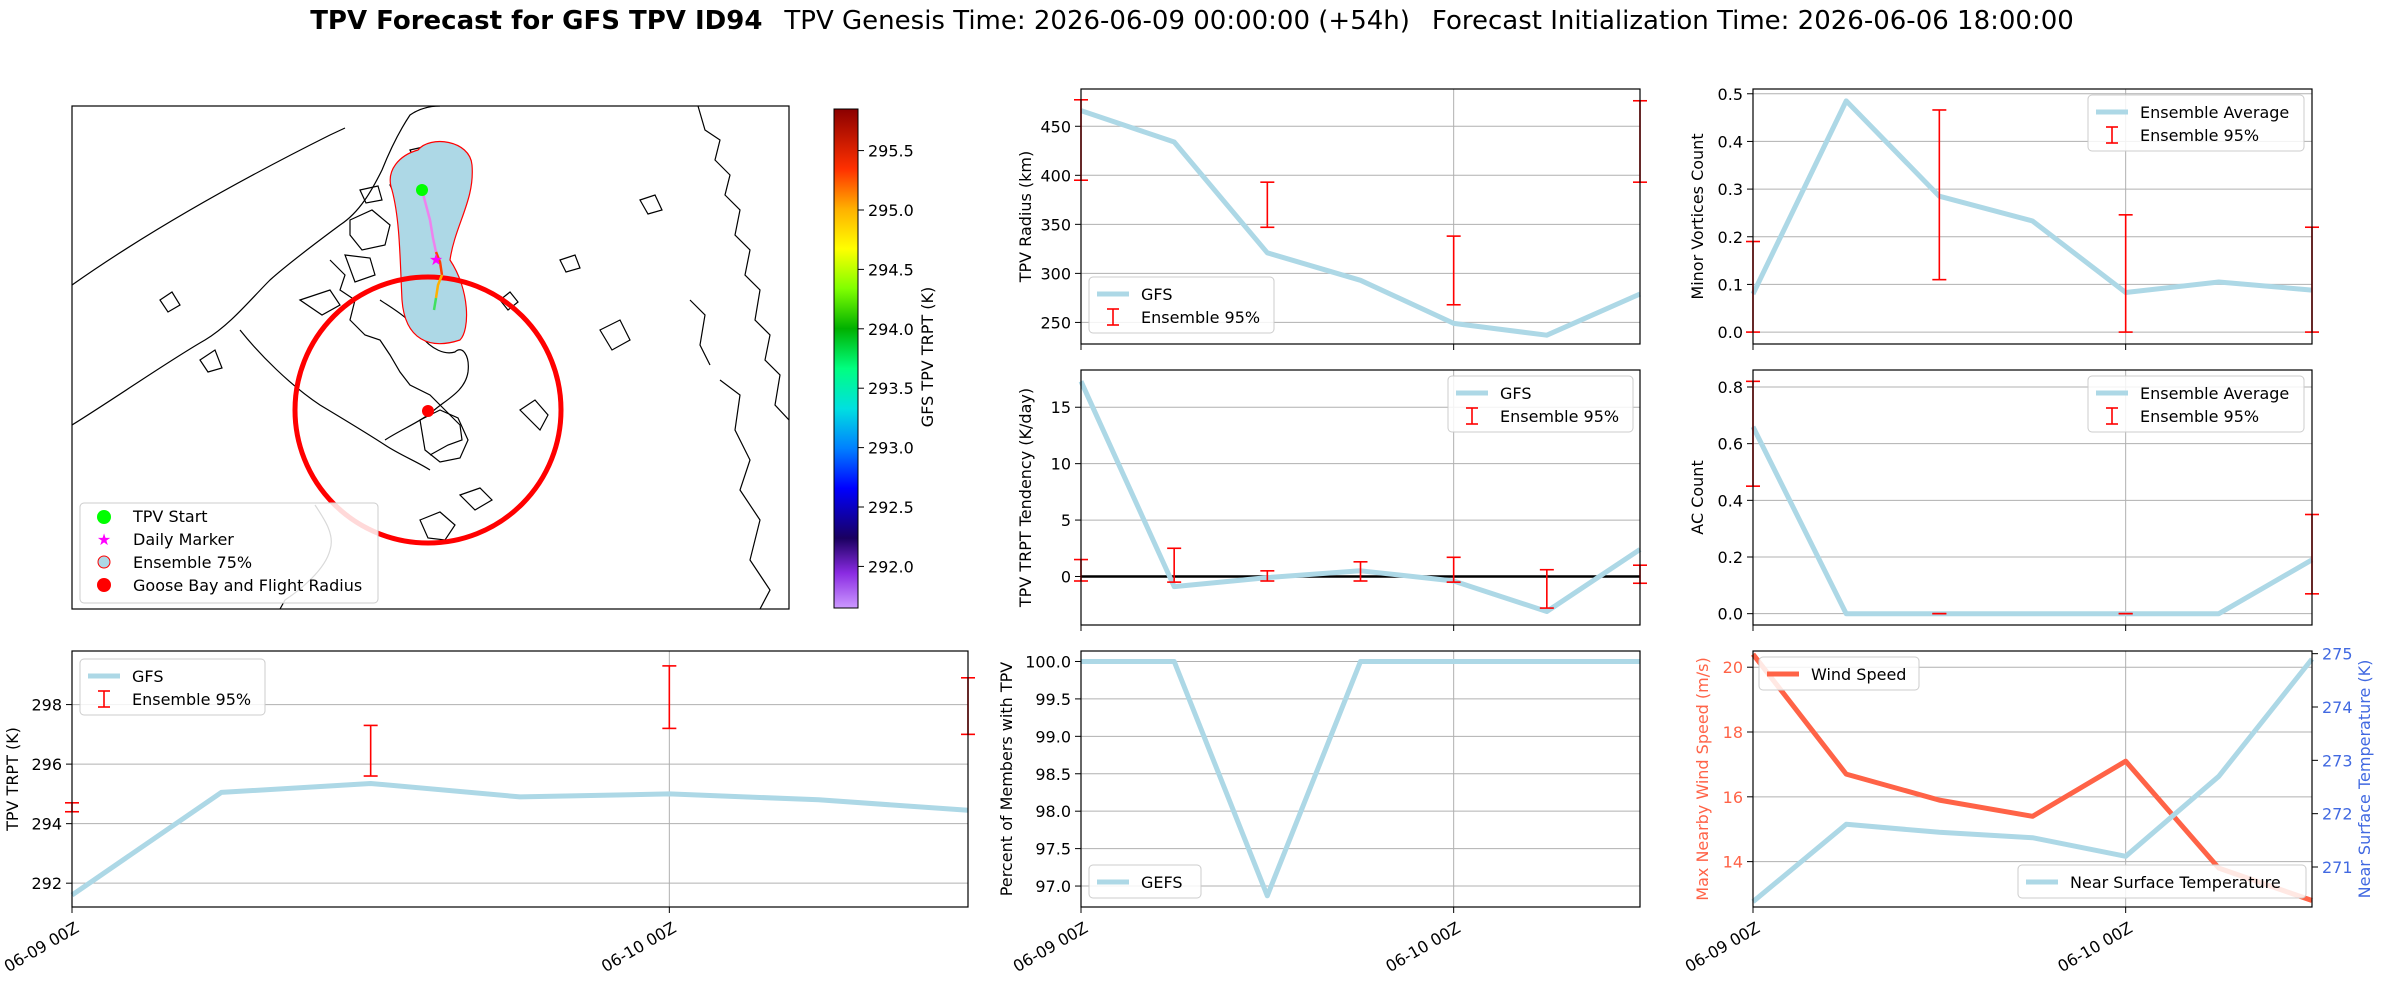  What do you see at coordinates (1066, 576) in the screenshot?
I see `ytick-label: 0` at bounding box center [1066, 576].